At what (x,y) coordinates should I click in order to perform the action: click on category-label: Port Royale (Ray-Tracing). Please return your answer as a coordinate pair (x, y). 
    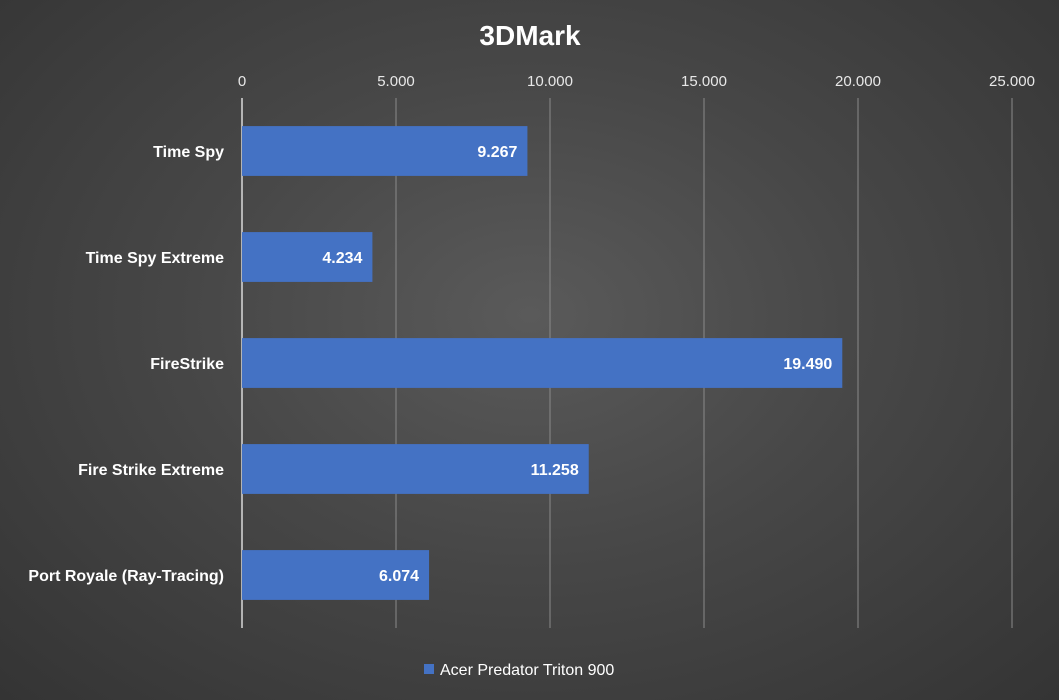
    Looking at the image, I should click on (126, 576).